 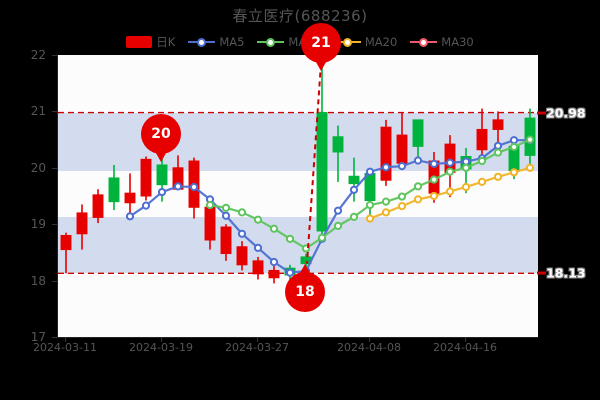 I want to click on y-tick-label: 21, so click(x=38, y=111).